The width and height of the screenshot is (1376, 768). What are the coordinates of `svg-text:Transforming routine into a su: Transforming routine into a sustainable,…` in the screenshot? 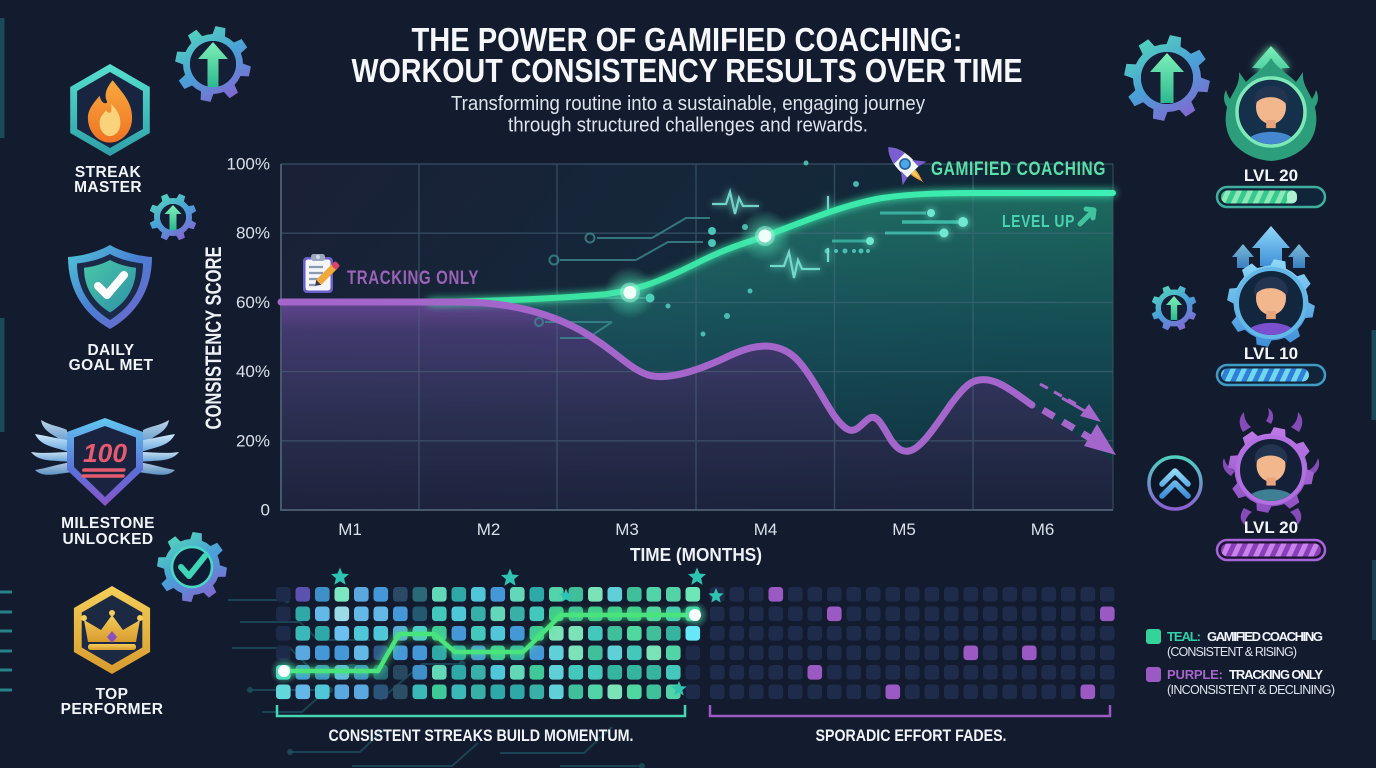 It's located at (688, 104).